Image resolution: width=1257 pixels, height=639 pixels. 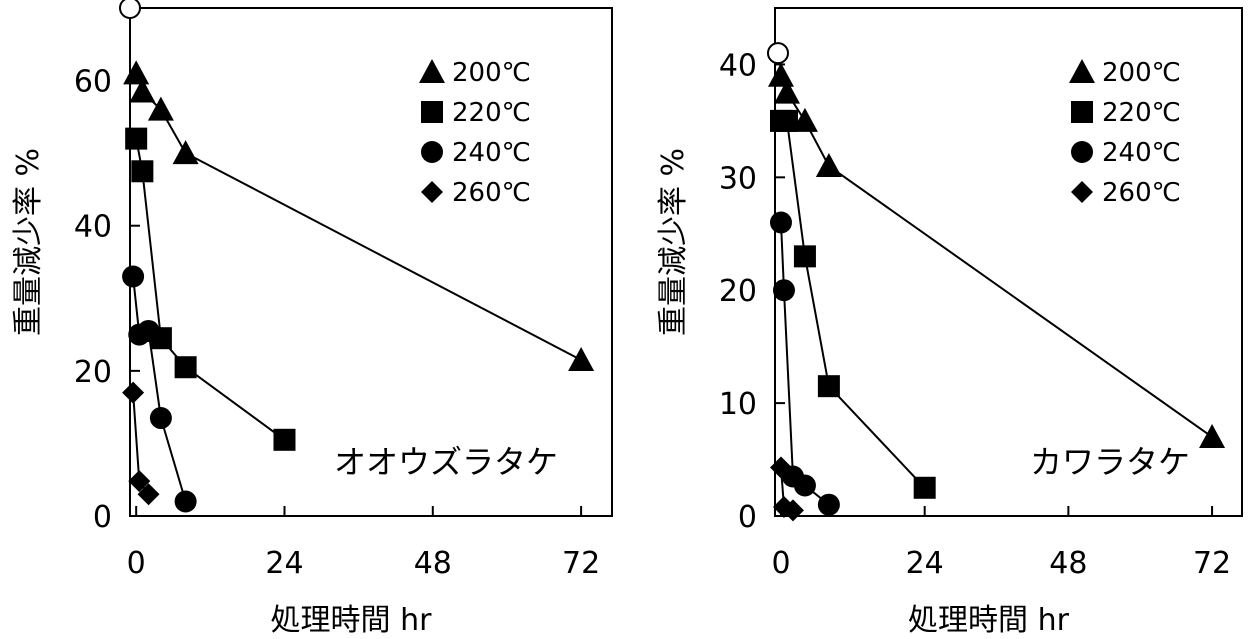 I want to click on species-annotation: カワラタケ, so click(x=1110, y=462).